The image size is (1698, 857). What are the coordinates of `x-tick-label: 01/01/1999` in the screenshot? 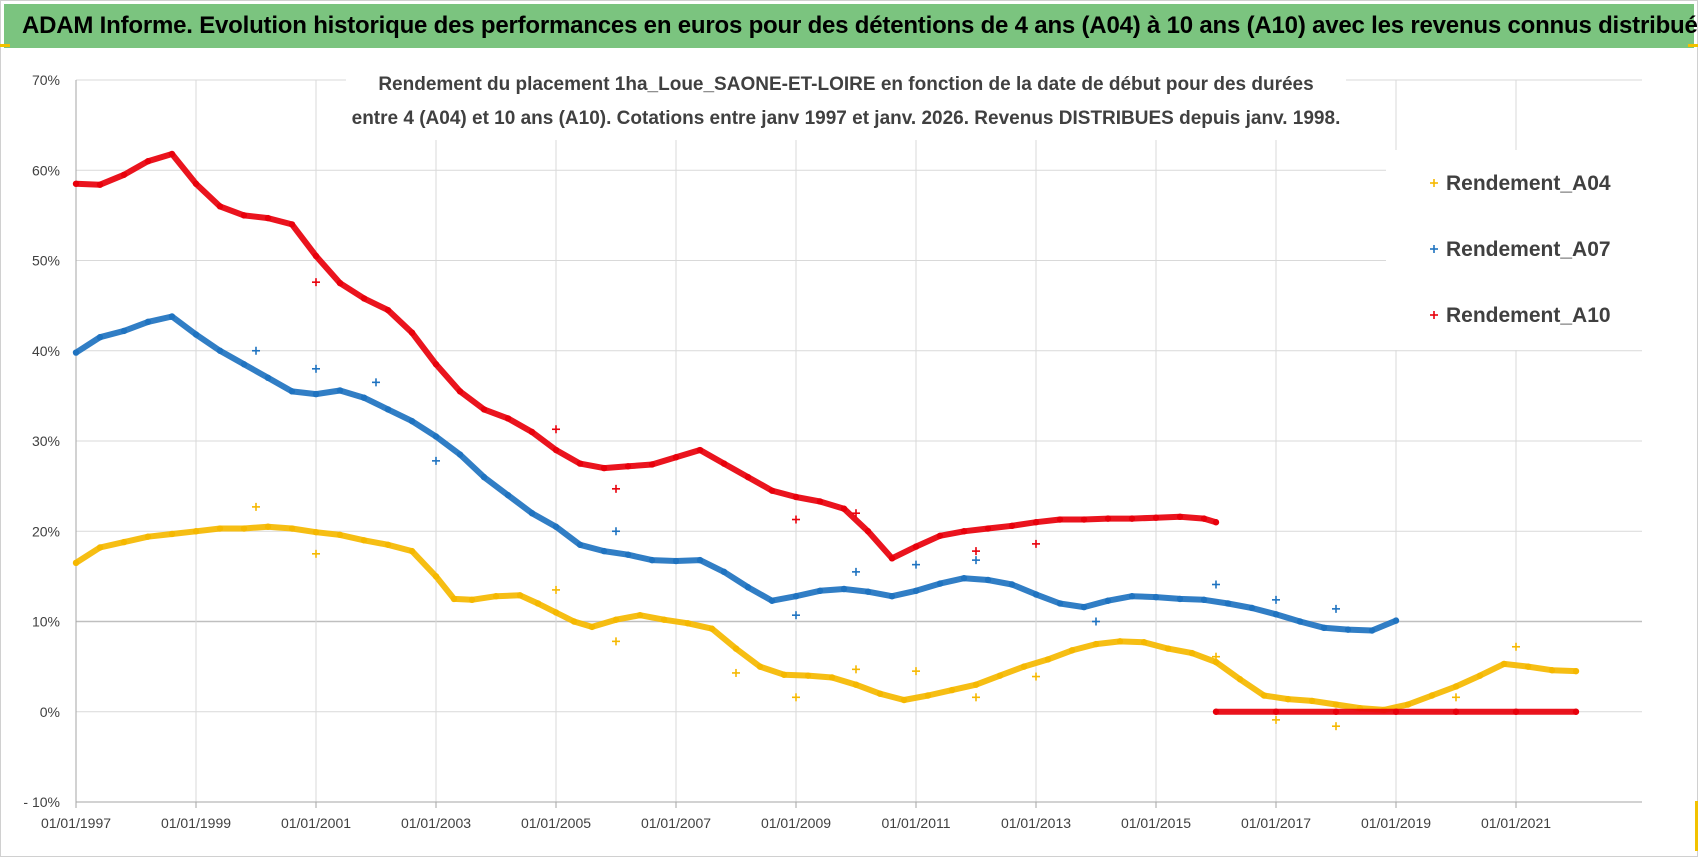 It's located at (196, 823).